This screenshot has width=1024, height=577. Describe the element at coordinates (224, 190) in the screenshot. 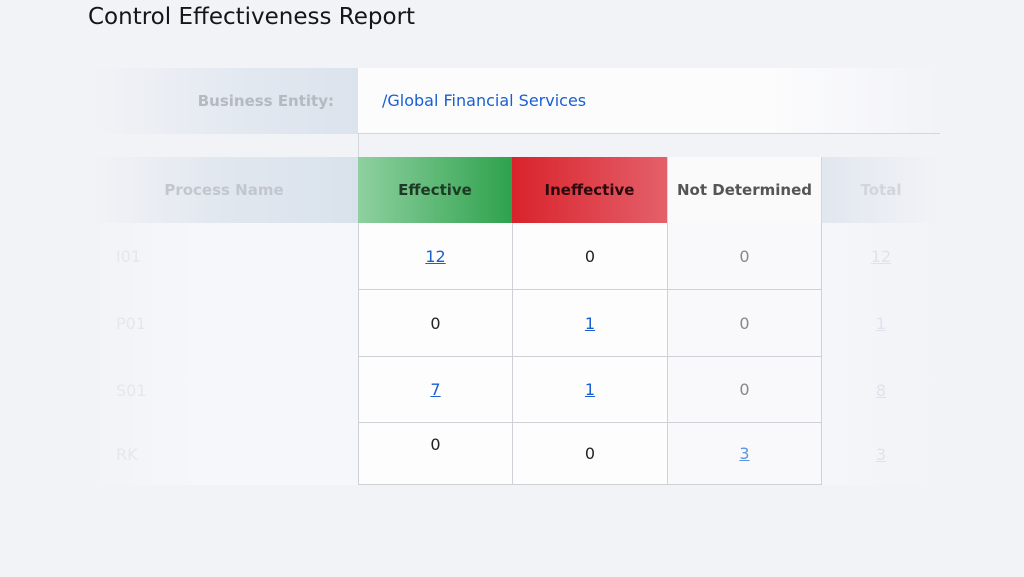

I see `header-process-name: Process Name` at that location.